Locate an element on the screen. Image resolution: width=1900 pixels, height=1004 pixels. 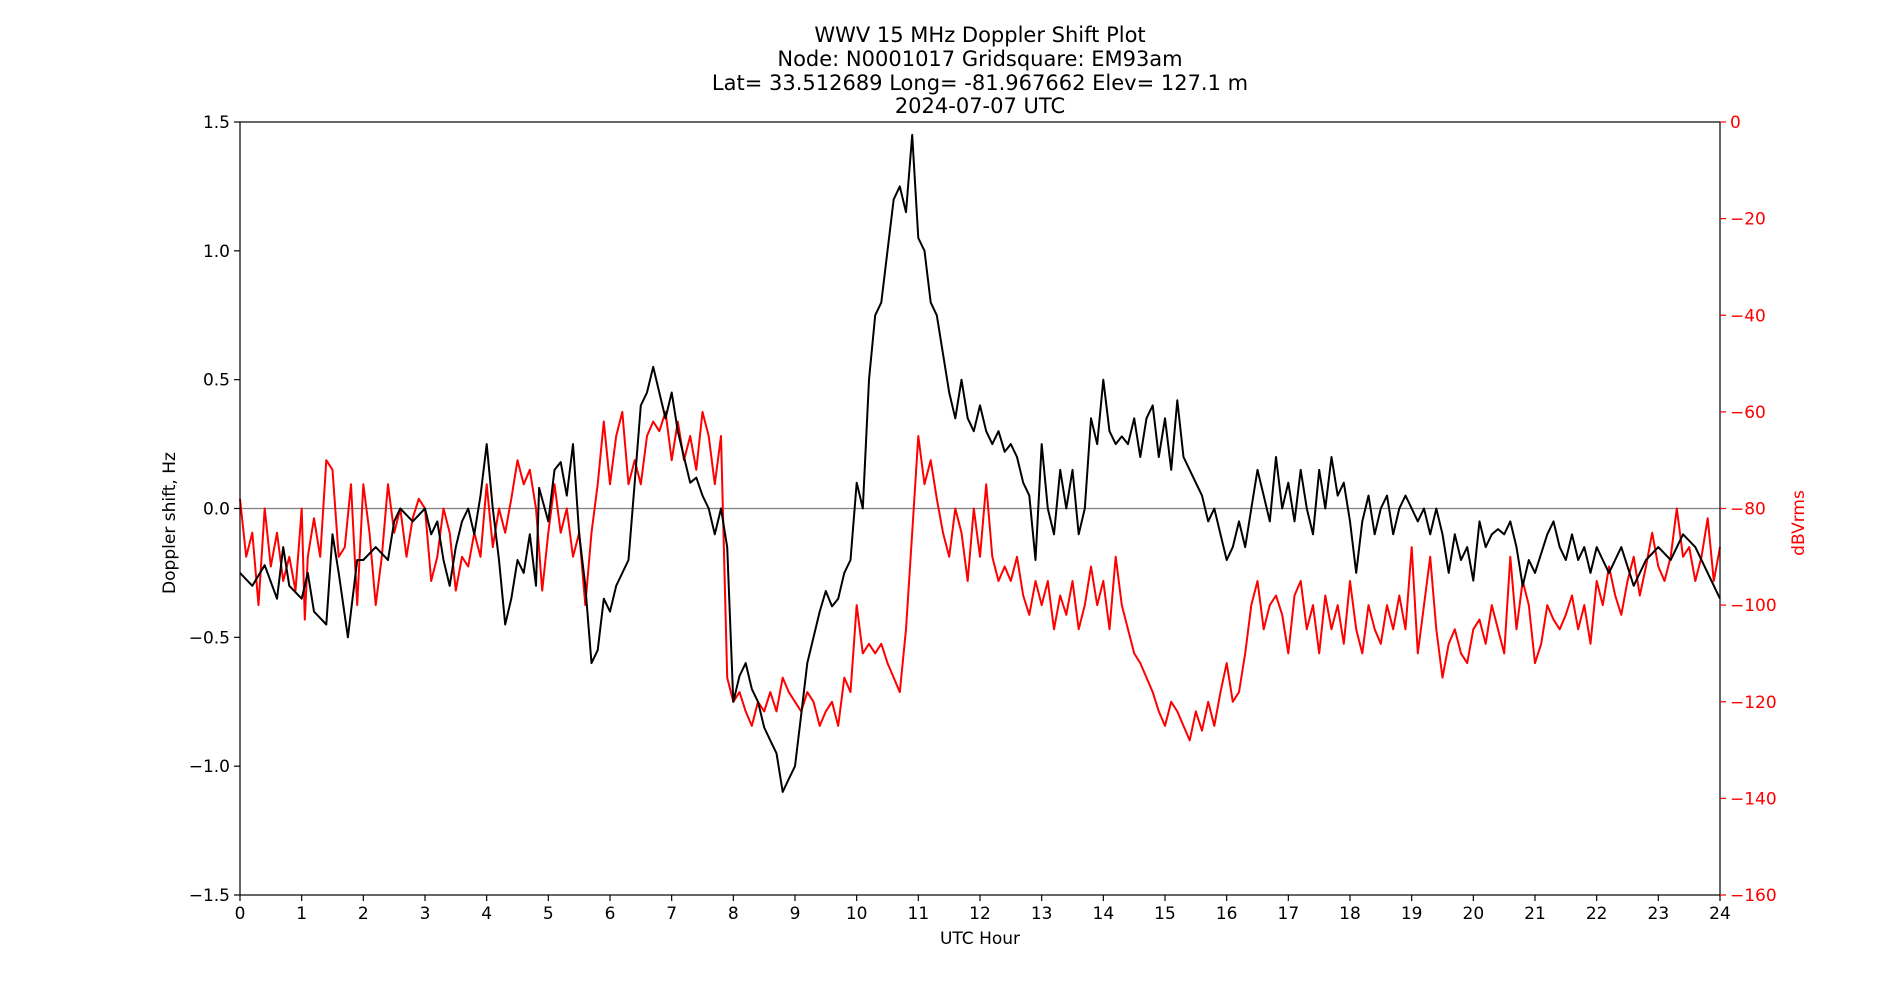
x-tick-label: 14 is located at coordinates (1104, 914).